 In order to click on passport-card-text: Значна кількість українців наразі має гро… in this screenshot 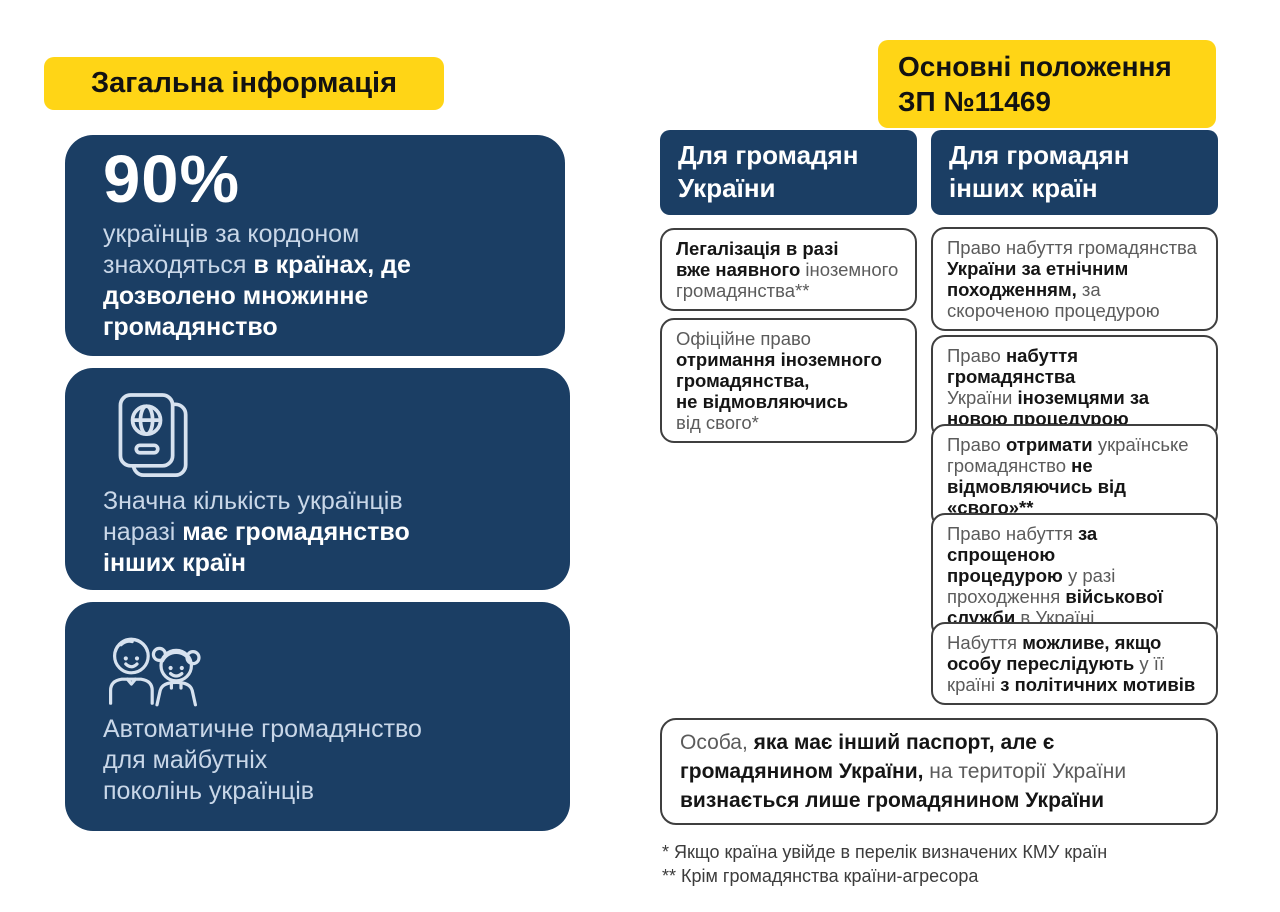, I will do `click(256, 532)`.